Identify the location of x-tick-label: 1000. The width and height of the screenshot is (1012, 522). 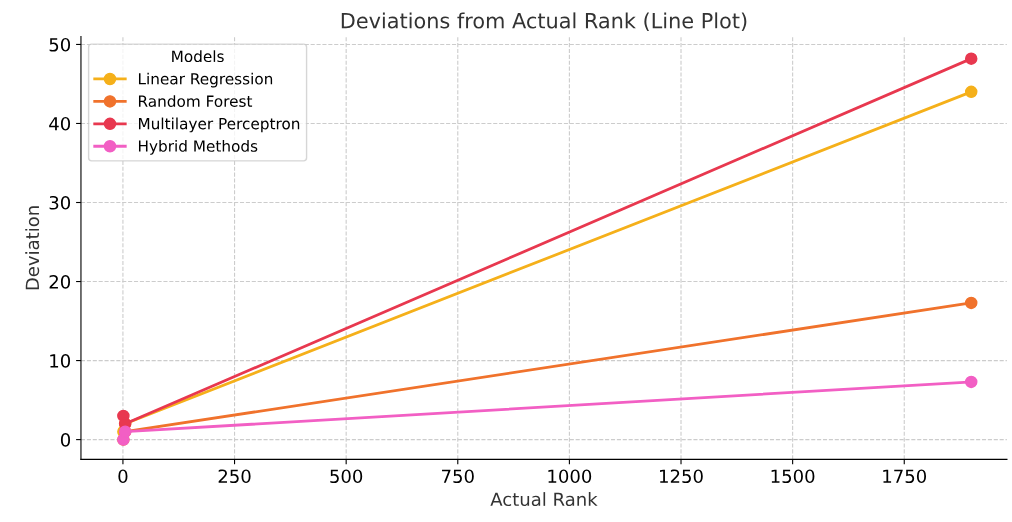
(570, 476).